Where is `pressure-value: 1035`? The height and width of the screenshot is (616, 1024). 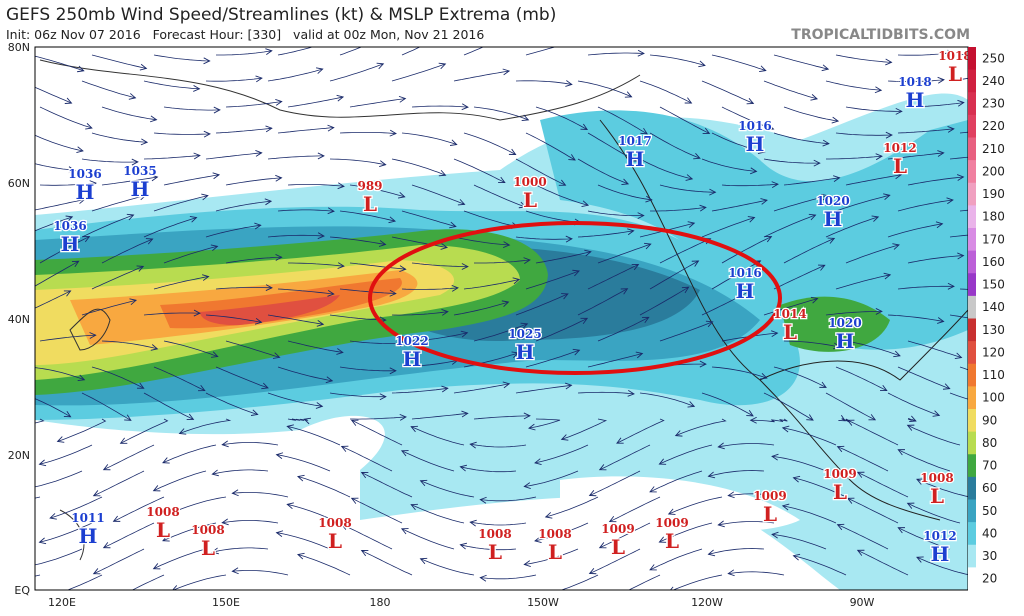
pressure-value: 1035 is located at coordinates (139, 171).